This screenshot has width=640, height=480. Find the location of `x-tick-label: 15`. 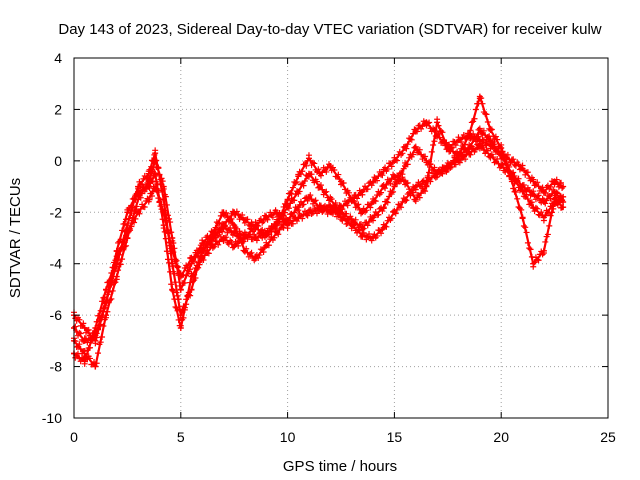

x-tick-label: 15 is located at coordinates (395, 437).